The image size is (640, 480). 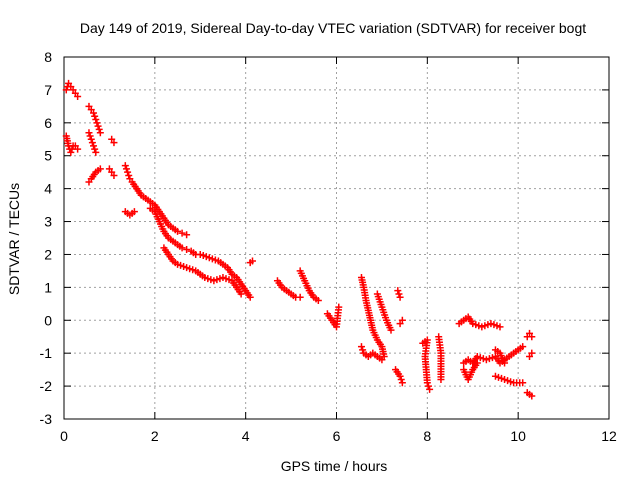 I want to click on x-tick-label: 8, so click(x=427, y=436).